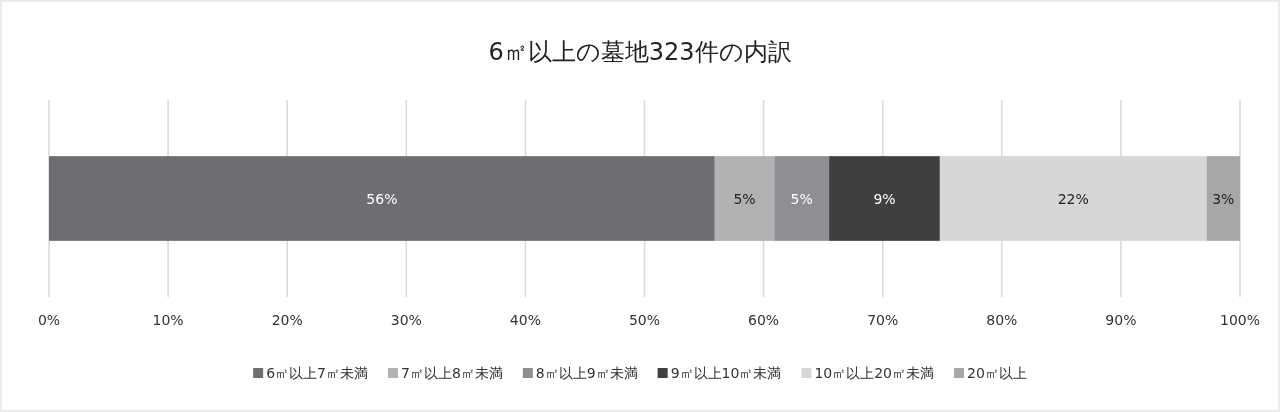  What do you see at coordinates (1073, 198) in the screenshot?
I see `data-label: 22%` at bounding box center [1073, 198].